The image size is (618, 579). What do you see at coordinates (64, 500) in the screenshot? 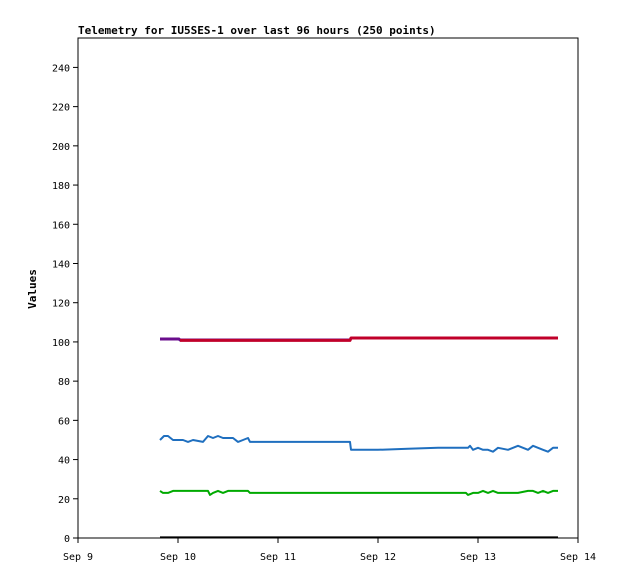
I see `y-tick-label: 20` at bounding box center [64, 500].